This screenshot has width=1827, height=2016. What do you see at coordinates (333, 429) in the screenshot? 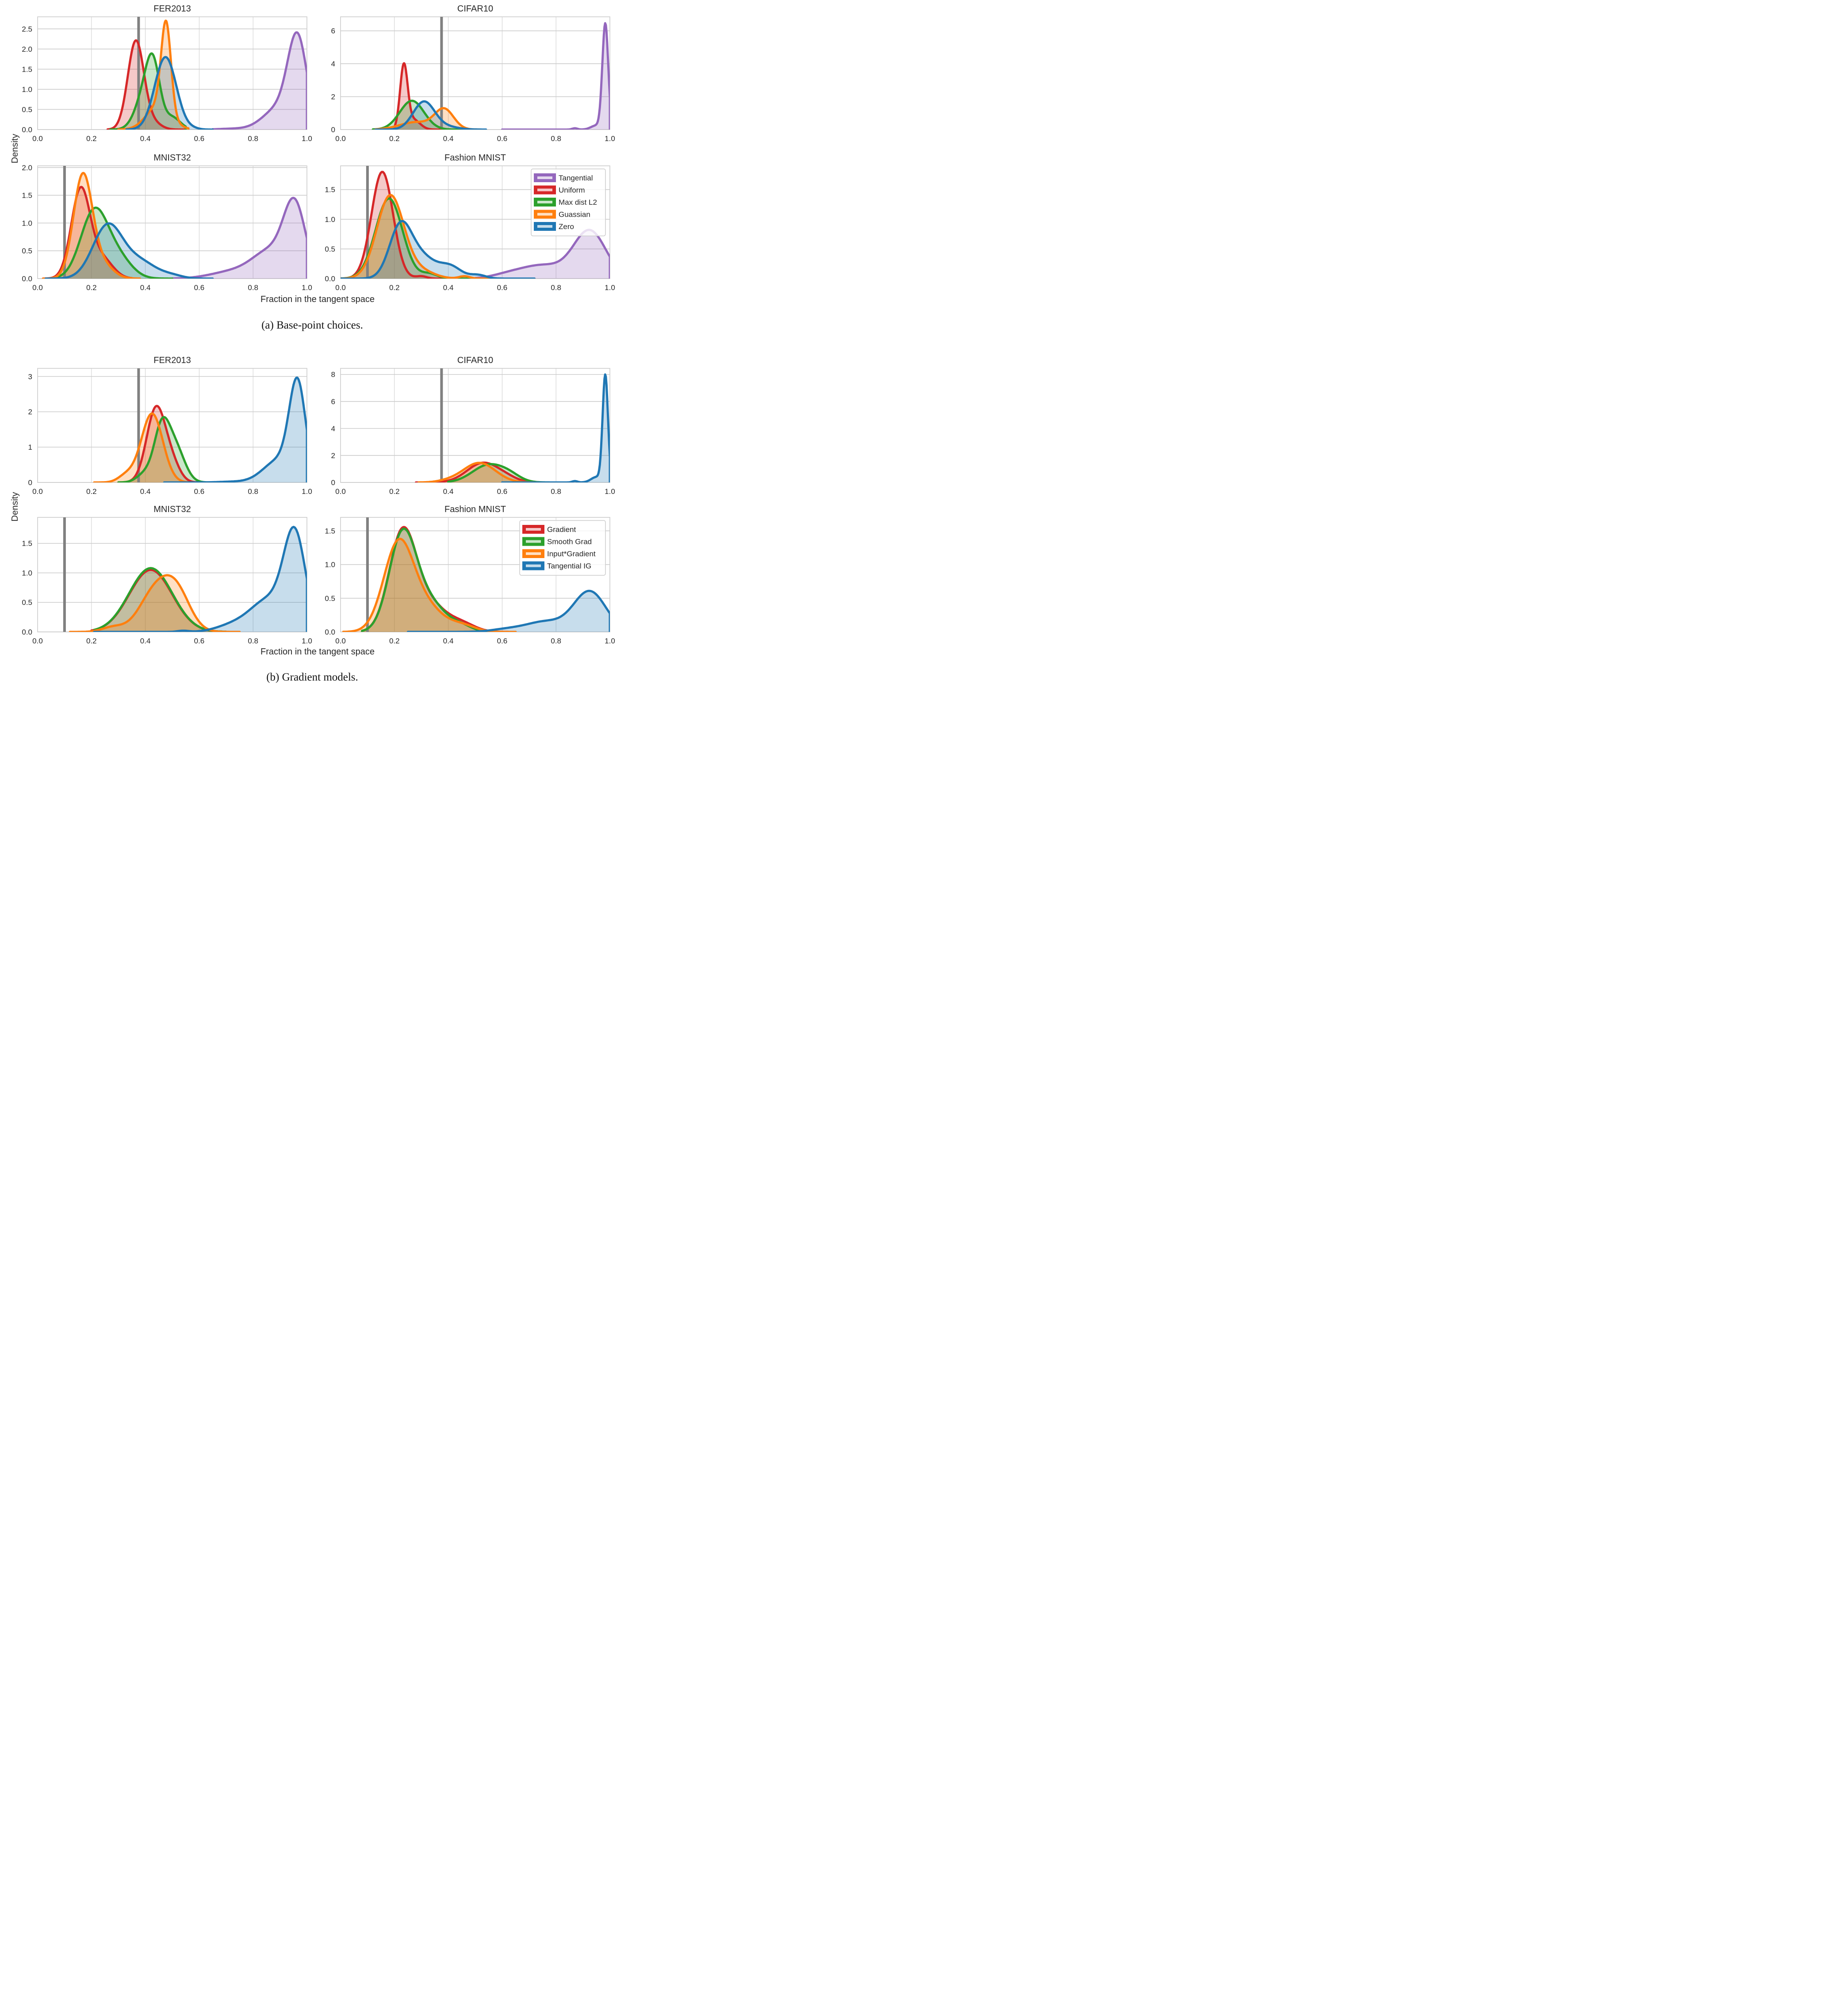
I see `y-tick-label: 4` at bounding box center [333, 429].